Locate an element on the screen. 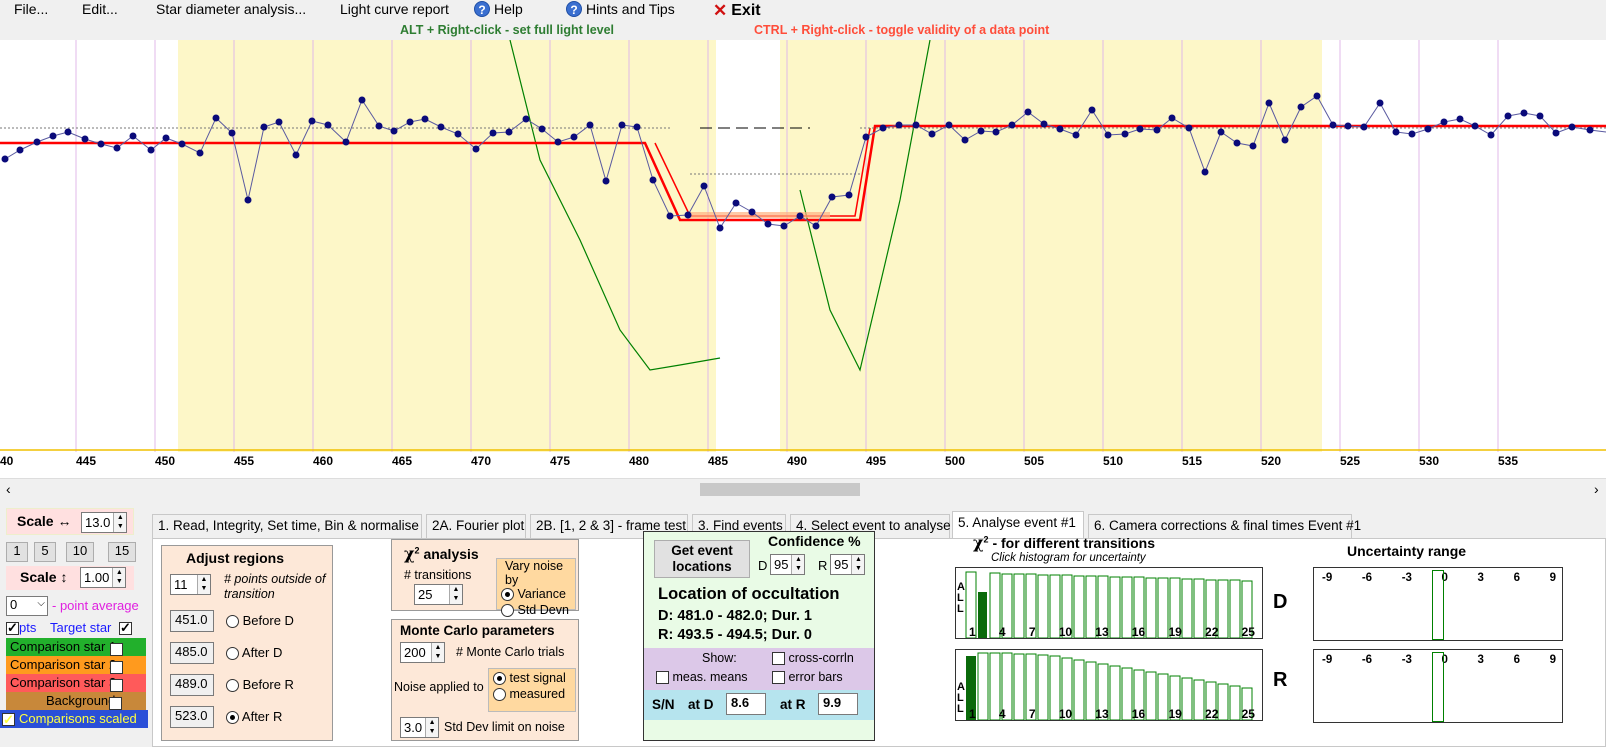 This screenshot has height=747, width=1606. sn-row: S/N at D 8.6 at R 9.9 is located at coordinates (759, 705).